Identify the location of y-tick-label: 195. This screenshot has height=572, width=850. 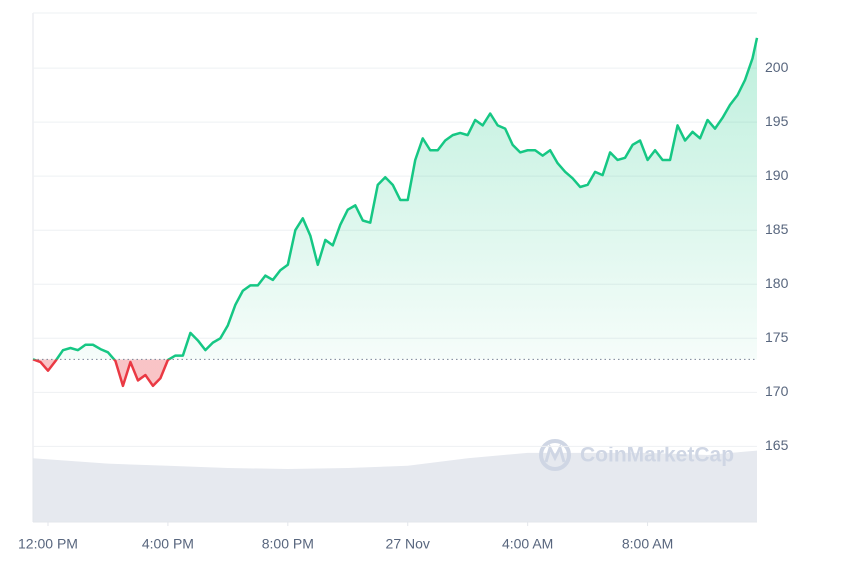
(777, 121).